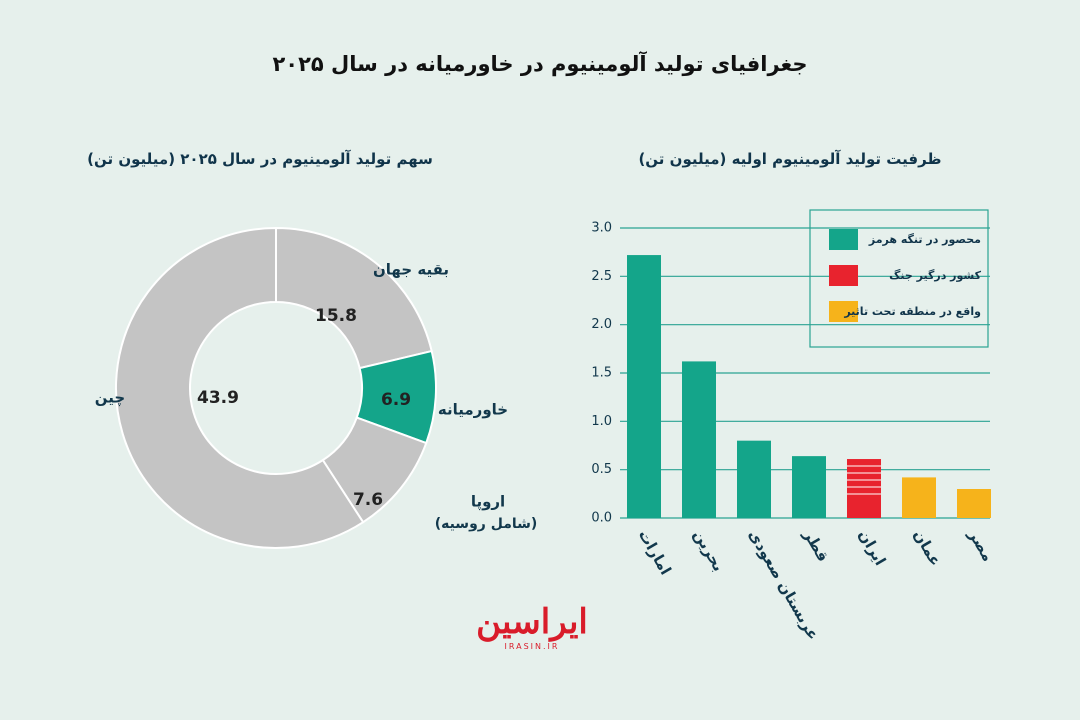  Describe the element at coordinates (473, 410) in the screenshot. I see `slice-category-label: خاورمیانه` at that location.